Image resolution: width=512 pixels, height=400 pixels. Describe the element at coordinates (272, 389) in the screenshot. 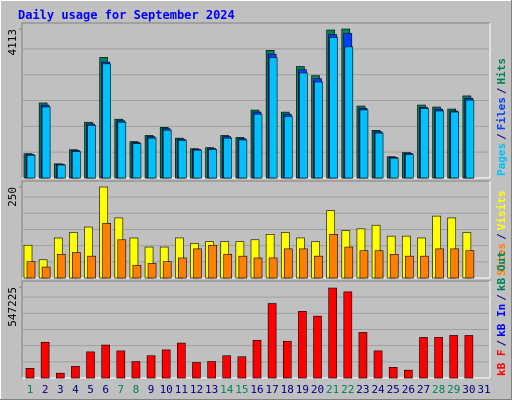

I see `x-tick-label: 17` at that location.